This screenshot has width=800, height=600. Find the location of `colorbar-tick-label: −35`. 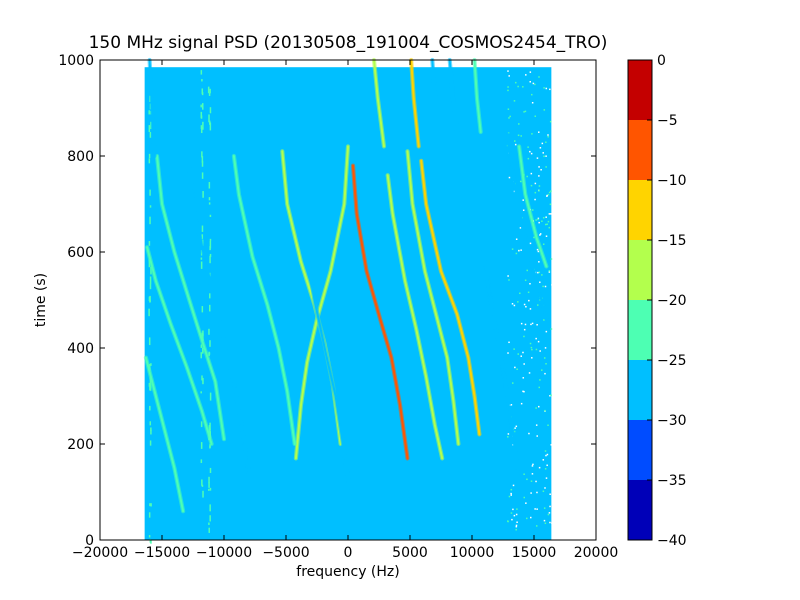

colorbar-tick-label: −35 is located at coordinates (672, 481).